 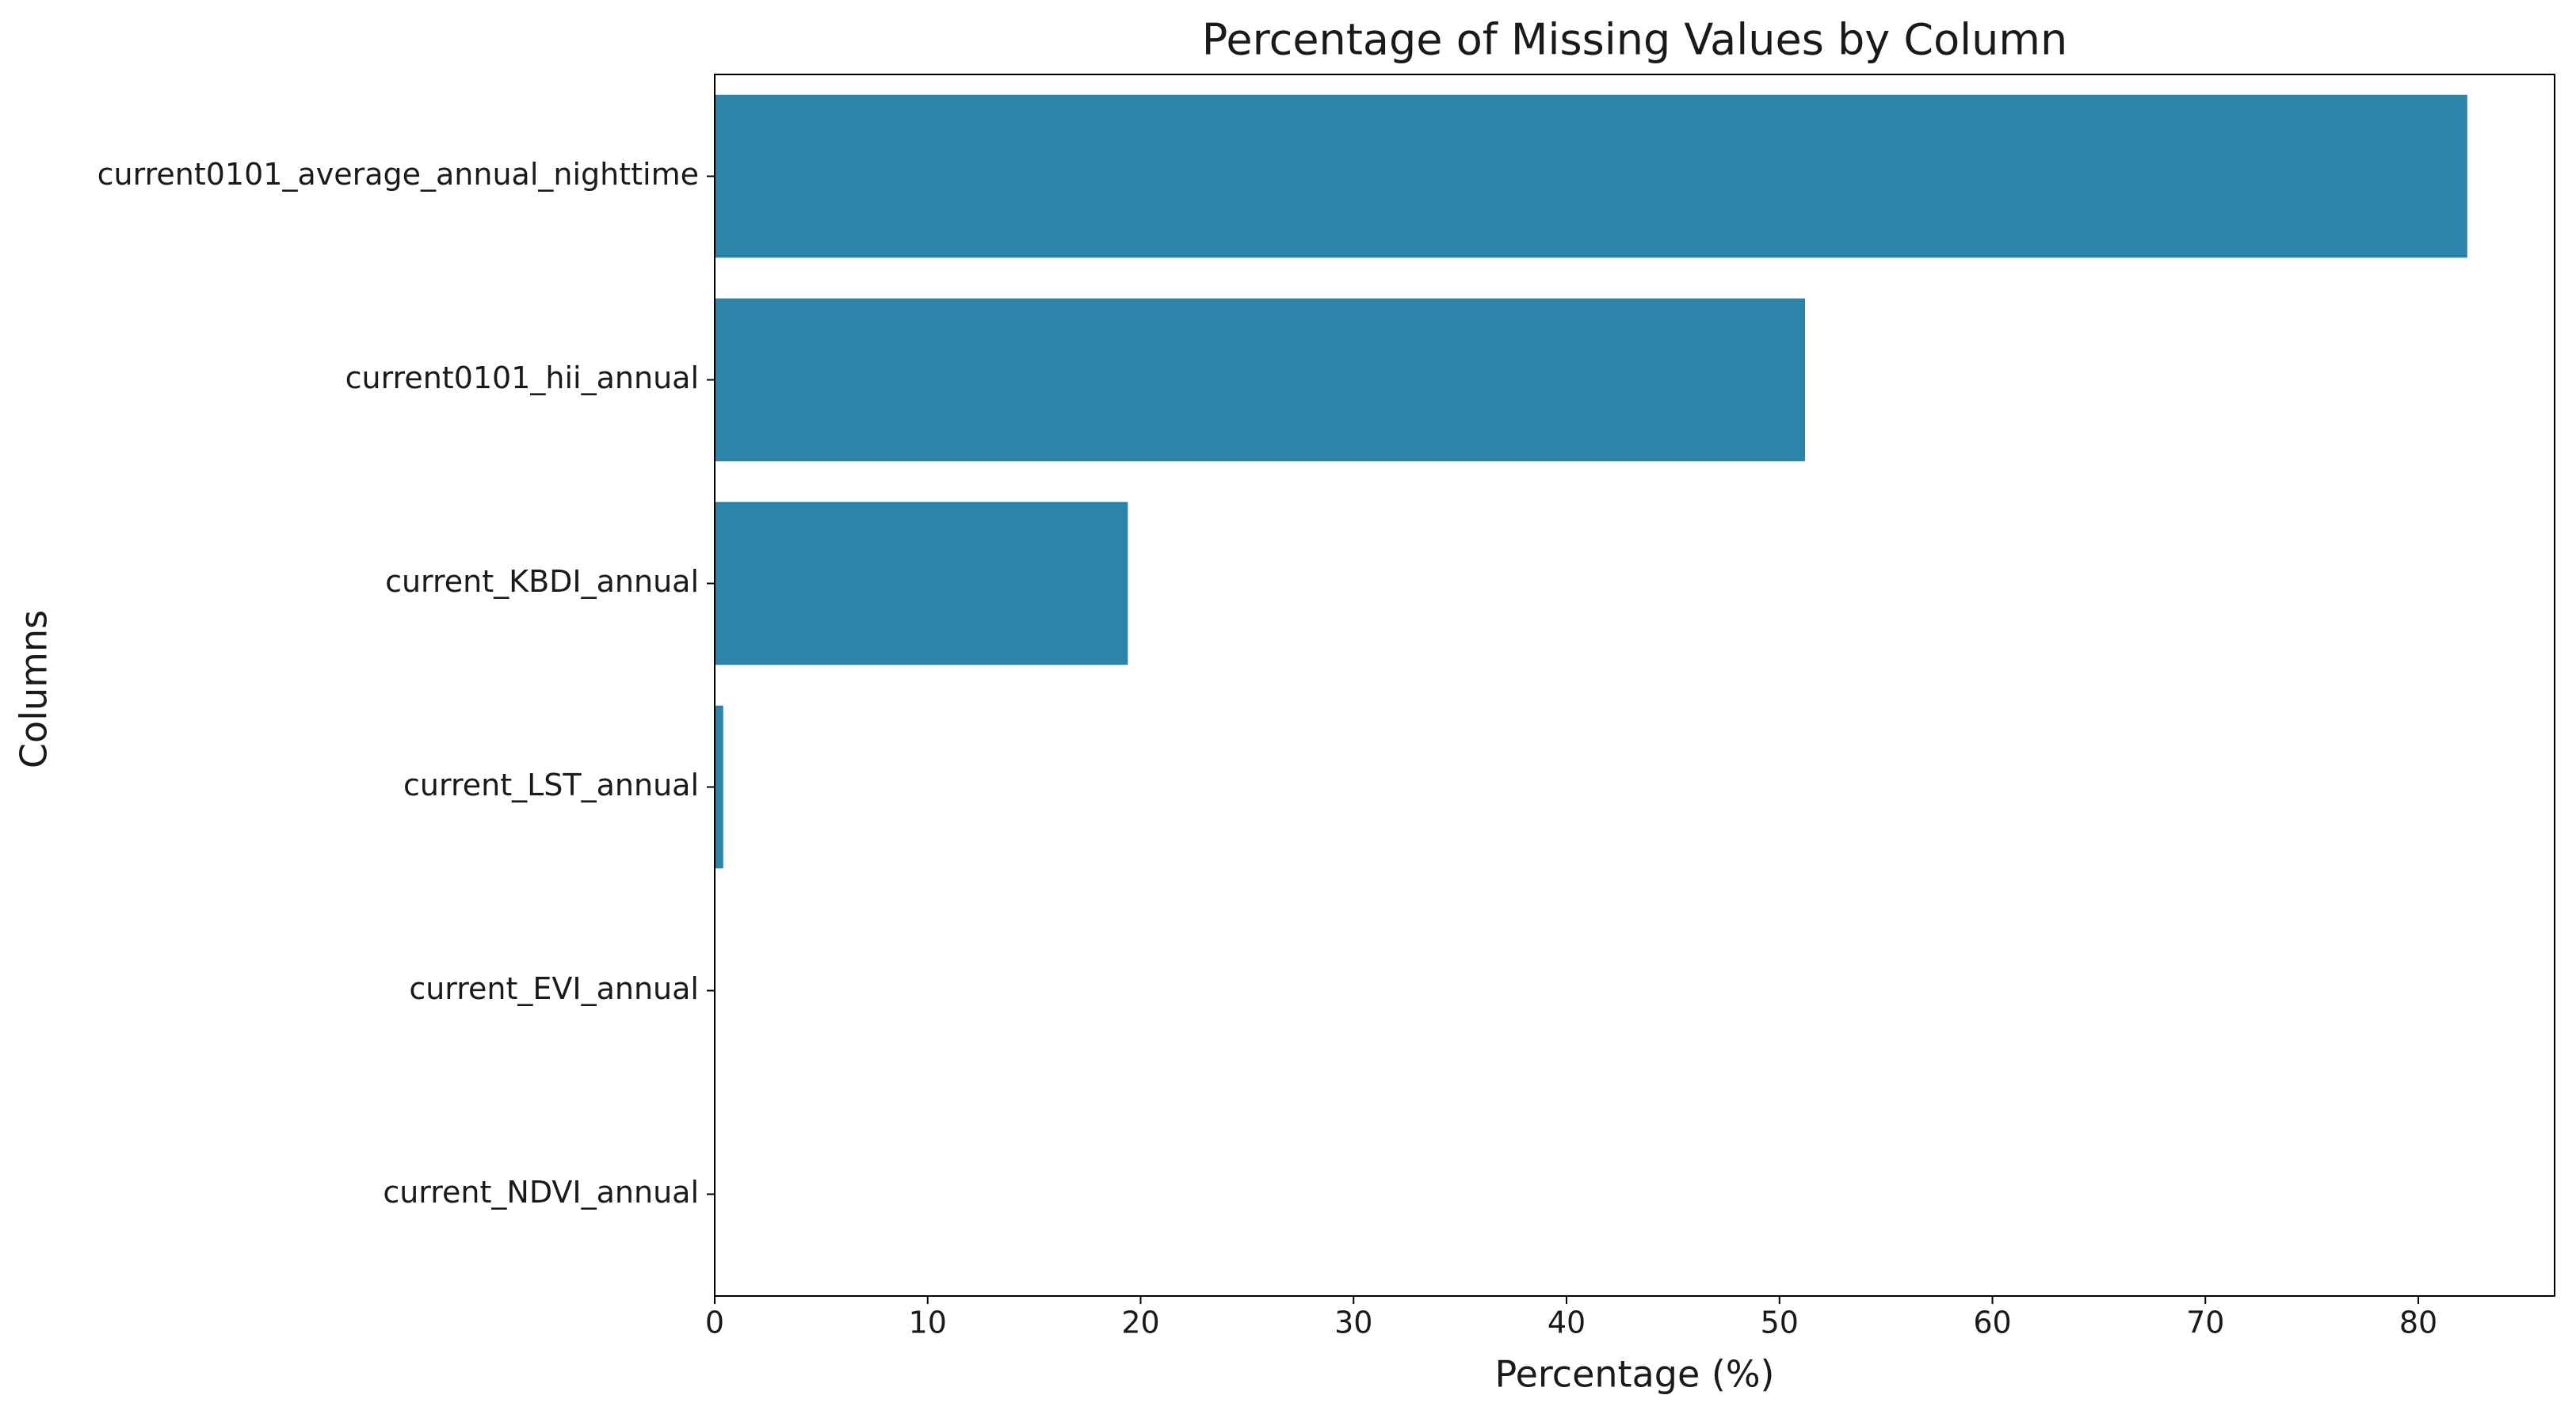 I want to click on y-axis-label: Columns, so click(x=34, y=689).